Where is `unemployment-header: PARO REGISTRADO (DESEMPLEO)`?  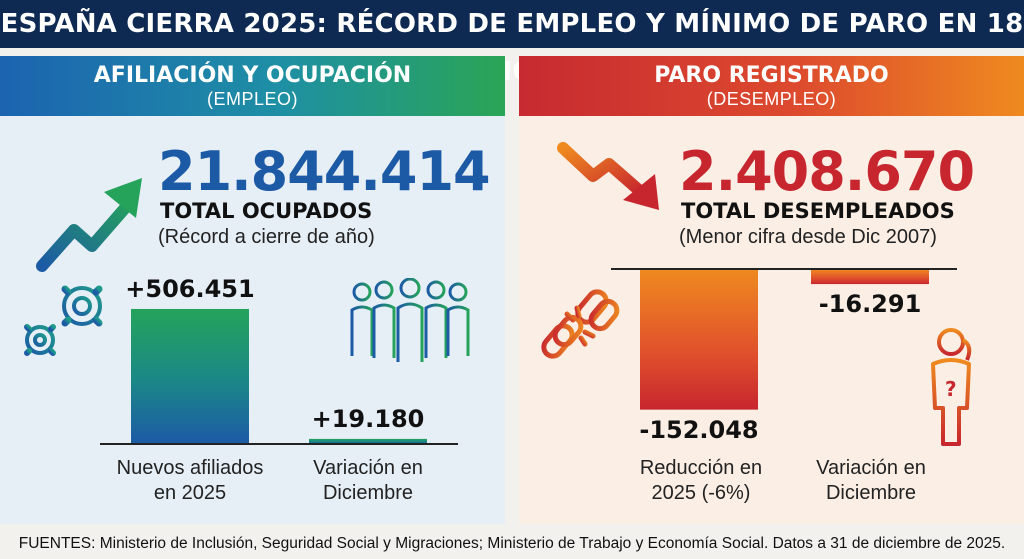 unemployment-header: PARO REGISTRADO (DESEMPLEO) is located at coordinates (771, 86).